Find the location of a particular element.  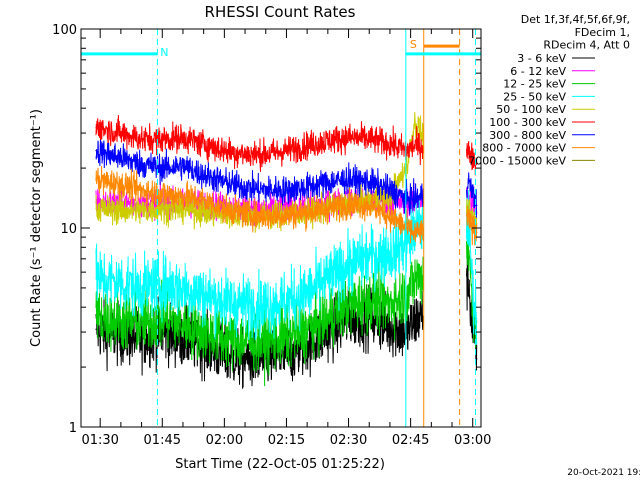

legend-entry-label: 50 - 100 keV is located at coordinates (531, 109).